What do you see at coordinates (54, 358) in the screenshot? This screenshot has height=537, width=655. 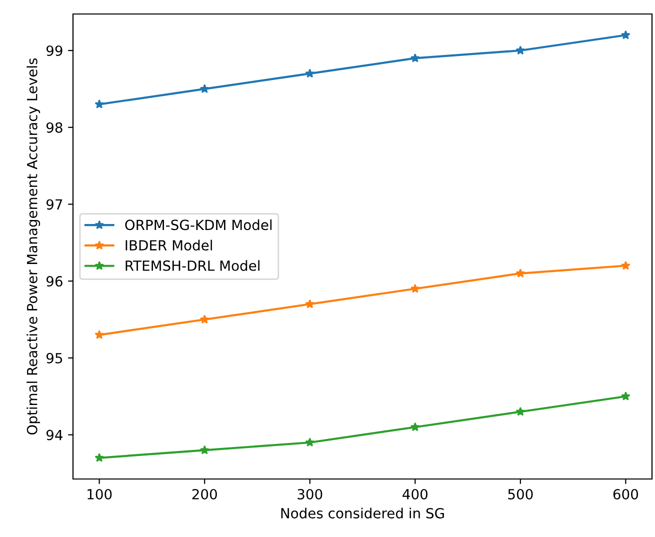 I see `y-tick-label: 95` at bounding box center [54, 358].